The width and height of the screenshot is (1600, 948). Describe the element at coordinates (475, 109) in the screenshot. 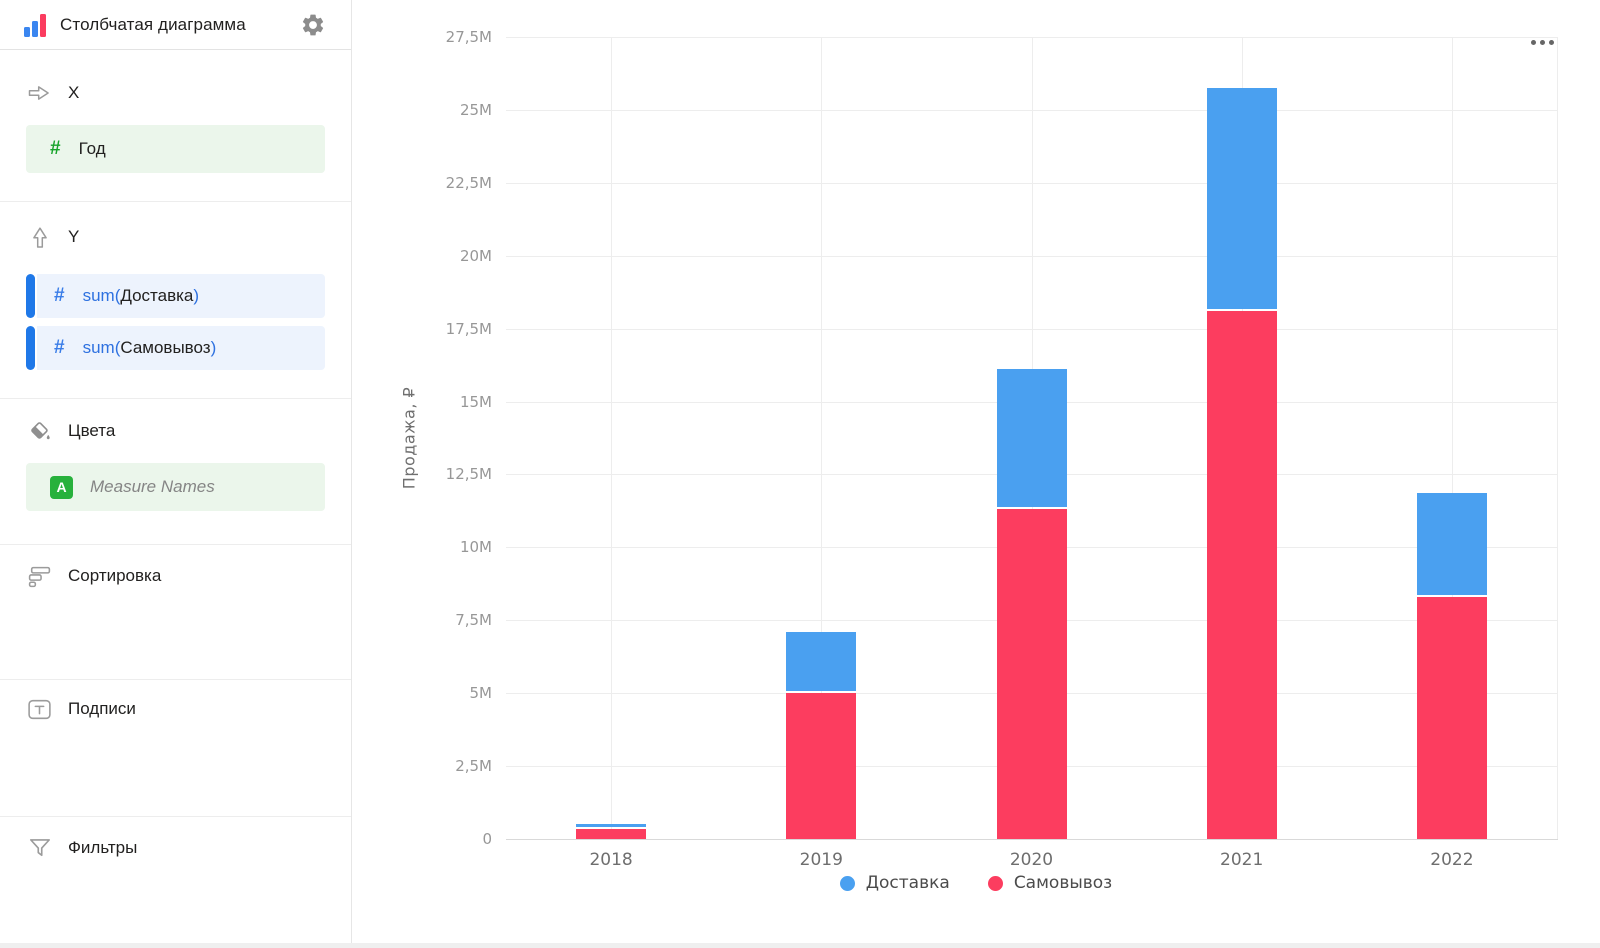

I see `y-tick-label: 25M` at that location.